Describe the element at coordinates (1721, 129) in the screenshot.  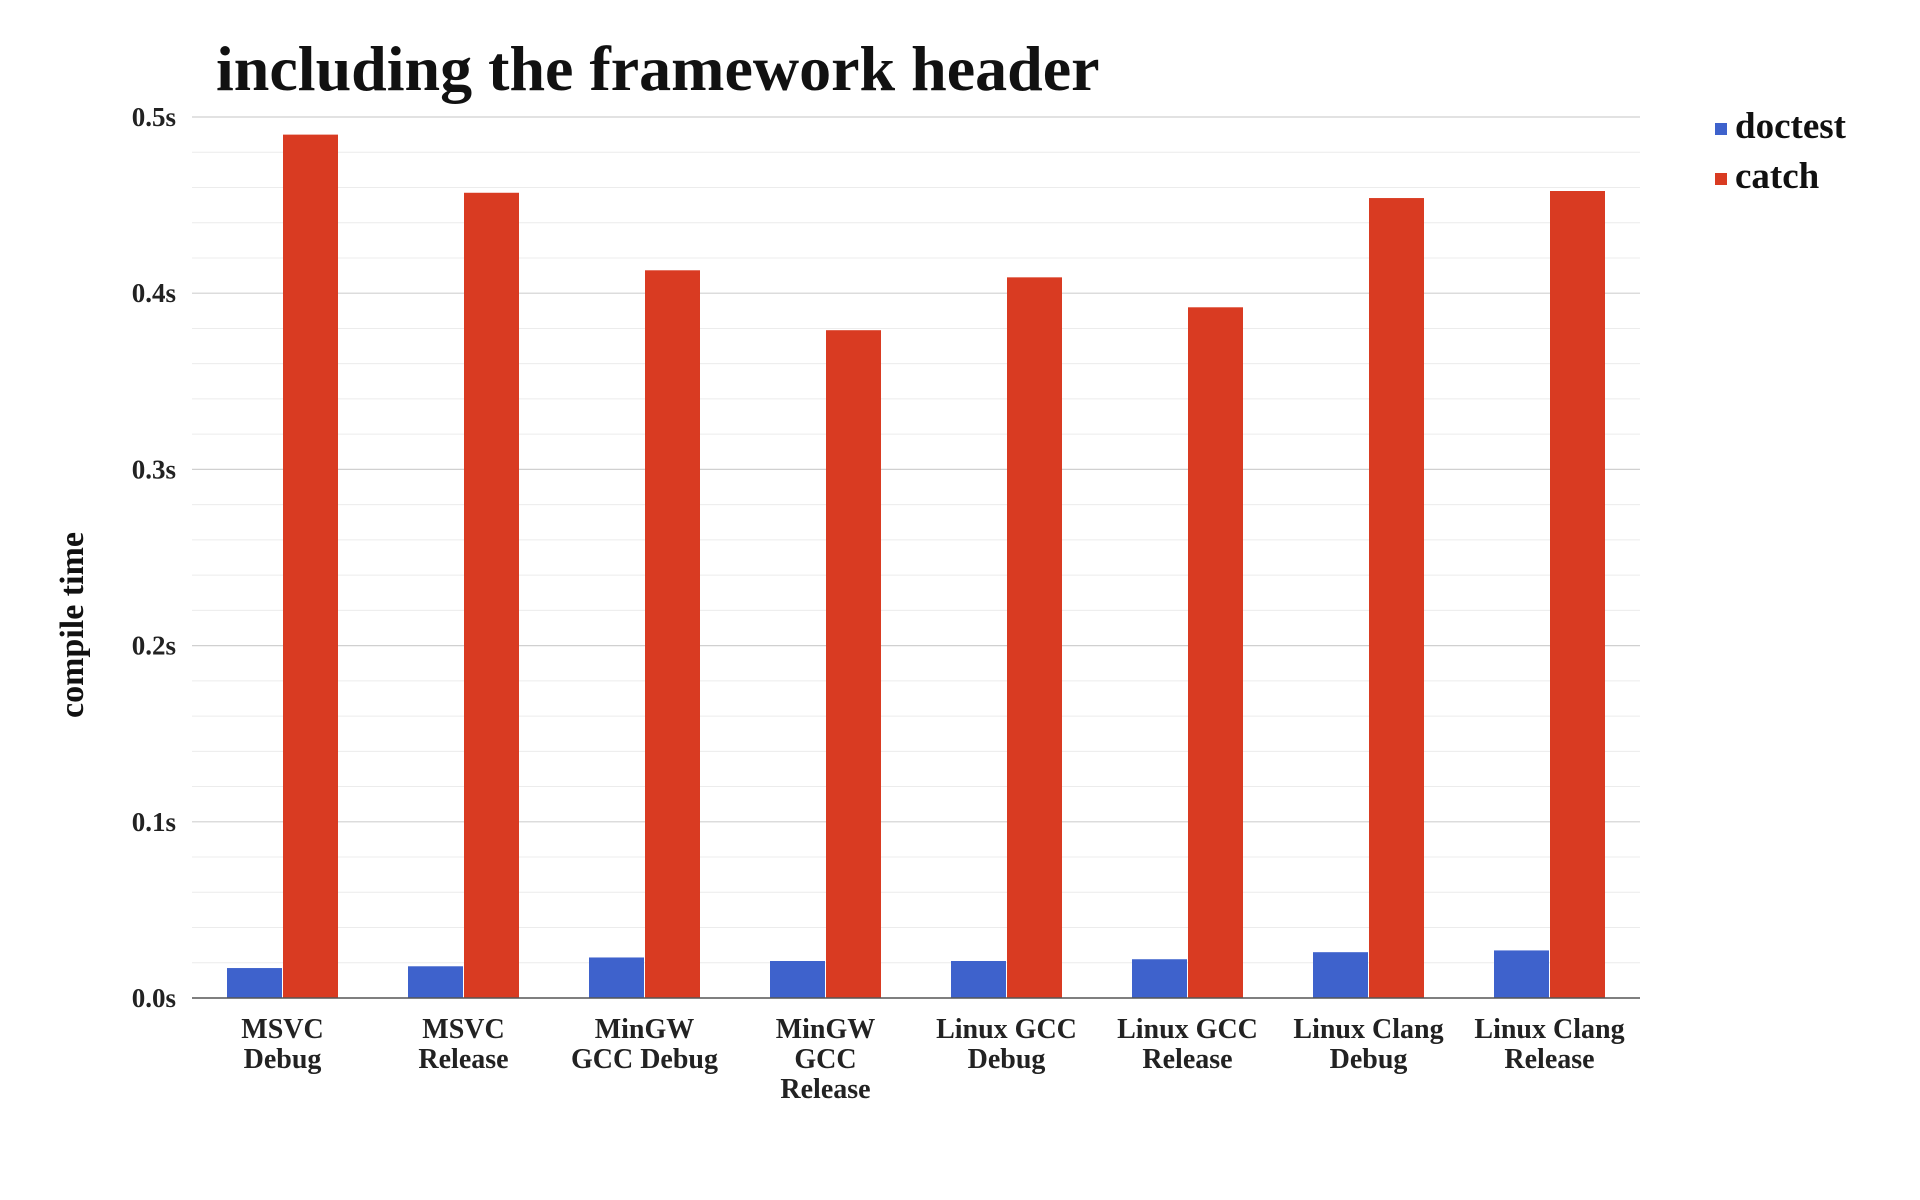
I see `legend-swatch-doctest` at that location.